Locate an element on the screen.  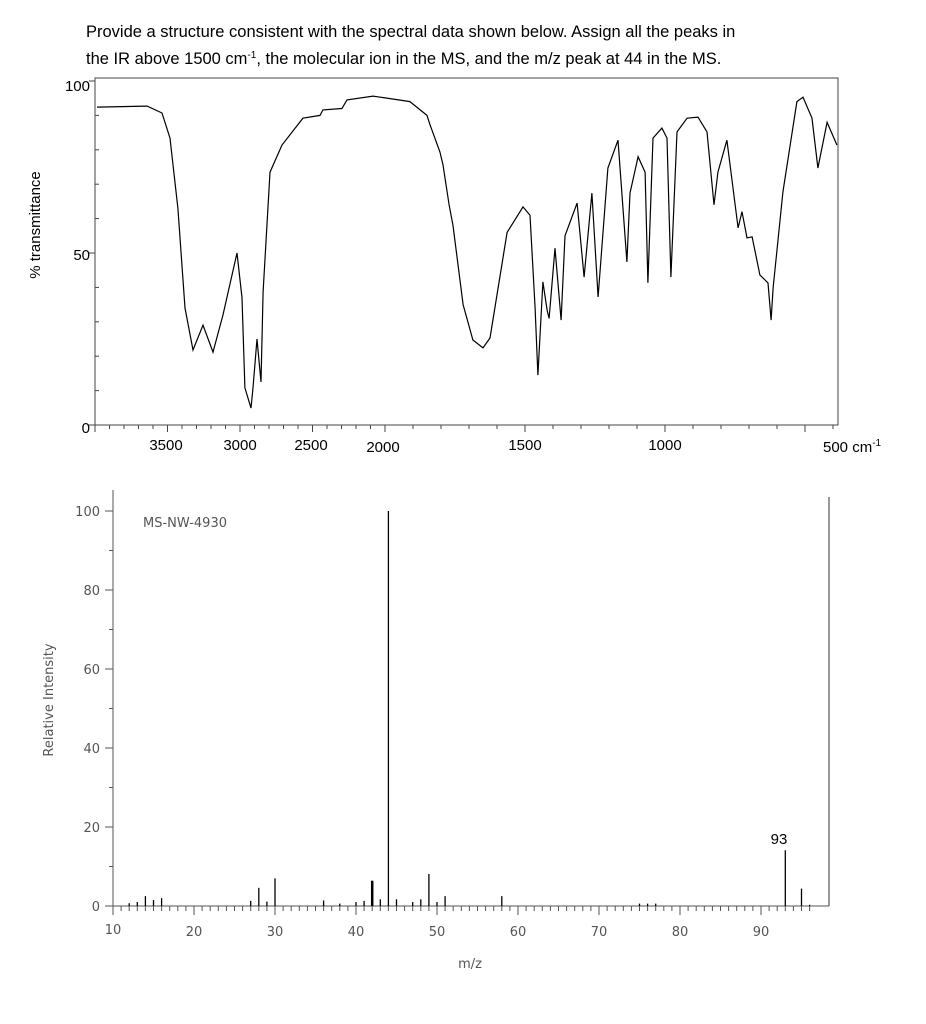
ms-y-tick-label: 60 is located at coordinates (91, 670).